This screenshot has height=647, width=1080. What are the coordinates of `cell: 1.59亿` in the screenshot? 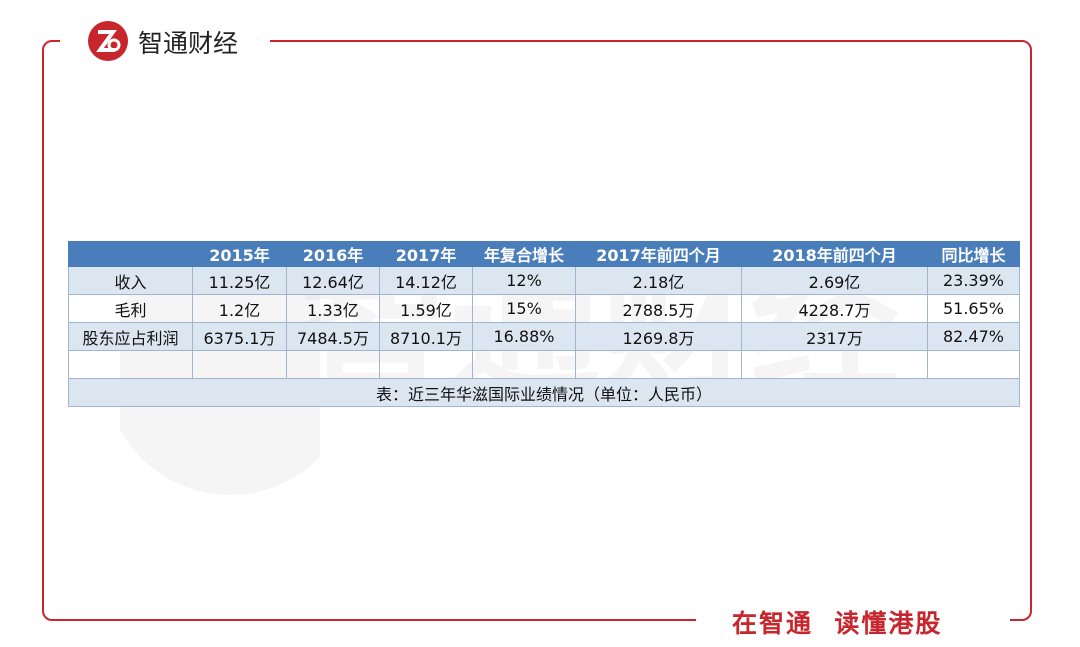 It's located at (426, 308).